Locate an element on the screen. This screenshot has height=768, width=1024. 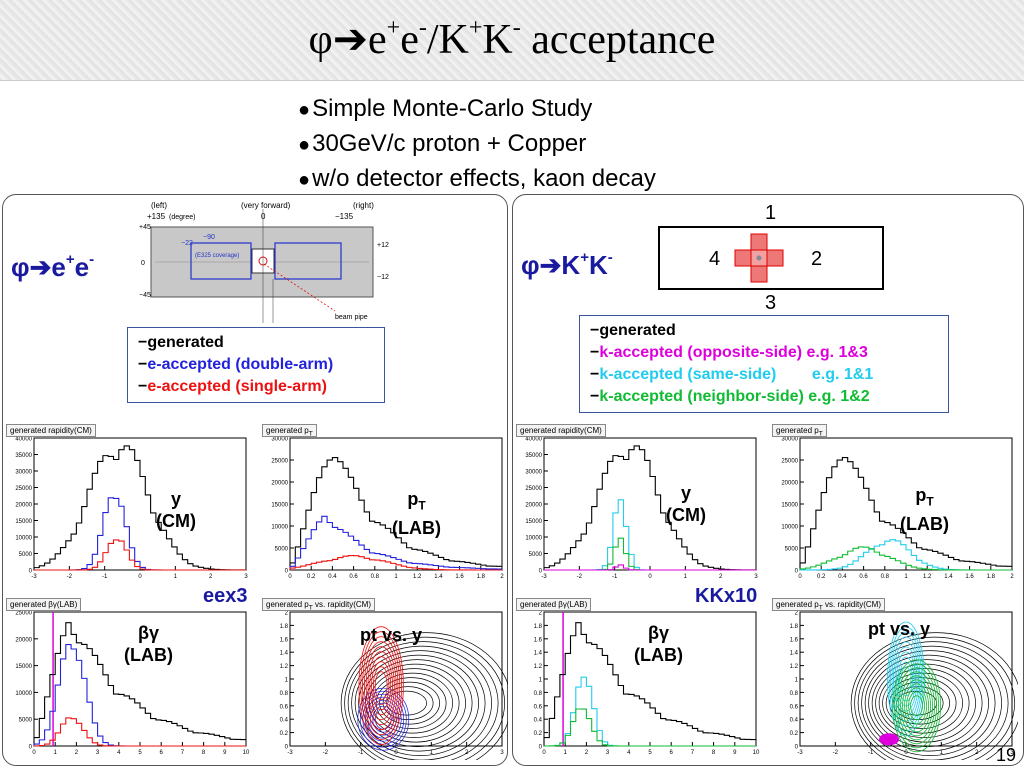
svg-text: (E325 coverage) is located at coordinates (217, 256).